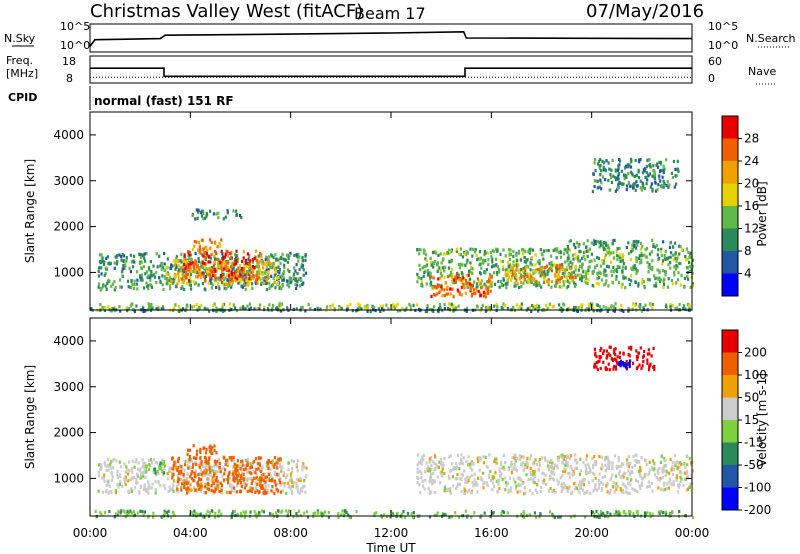 The height and width of the screenshot is (554, 800). Describe the element at coordinates (68, 227) in the screenshot. I see `y-tick-label: 2000` at that location.